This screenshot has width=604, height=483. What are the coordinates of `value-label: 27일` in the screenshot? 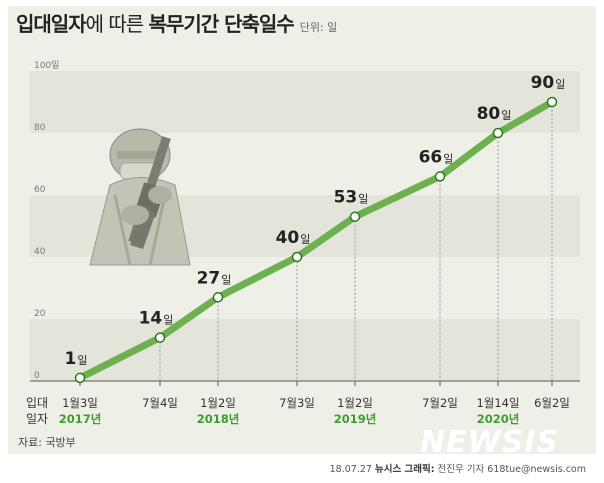 It's located at (214, 278).